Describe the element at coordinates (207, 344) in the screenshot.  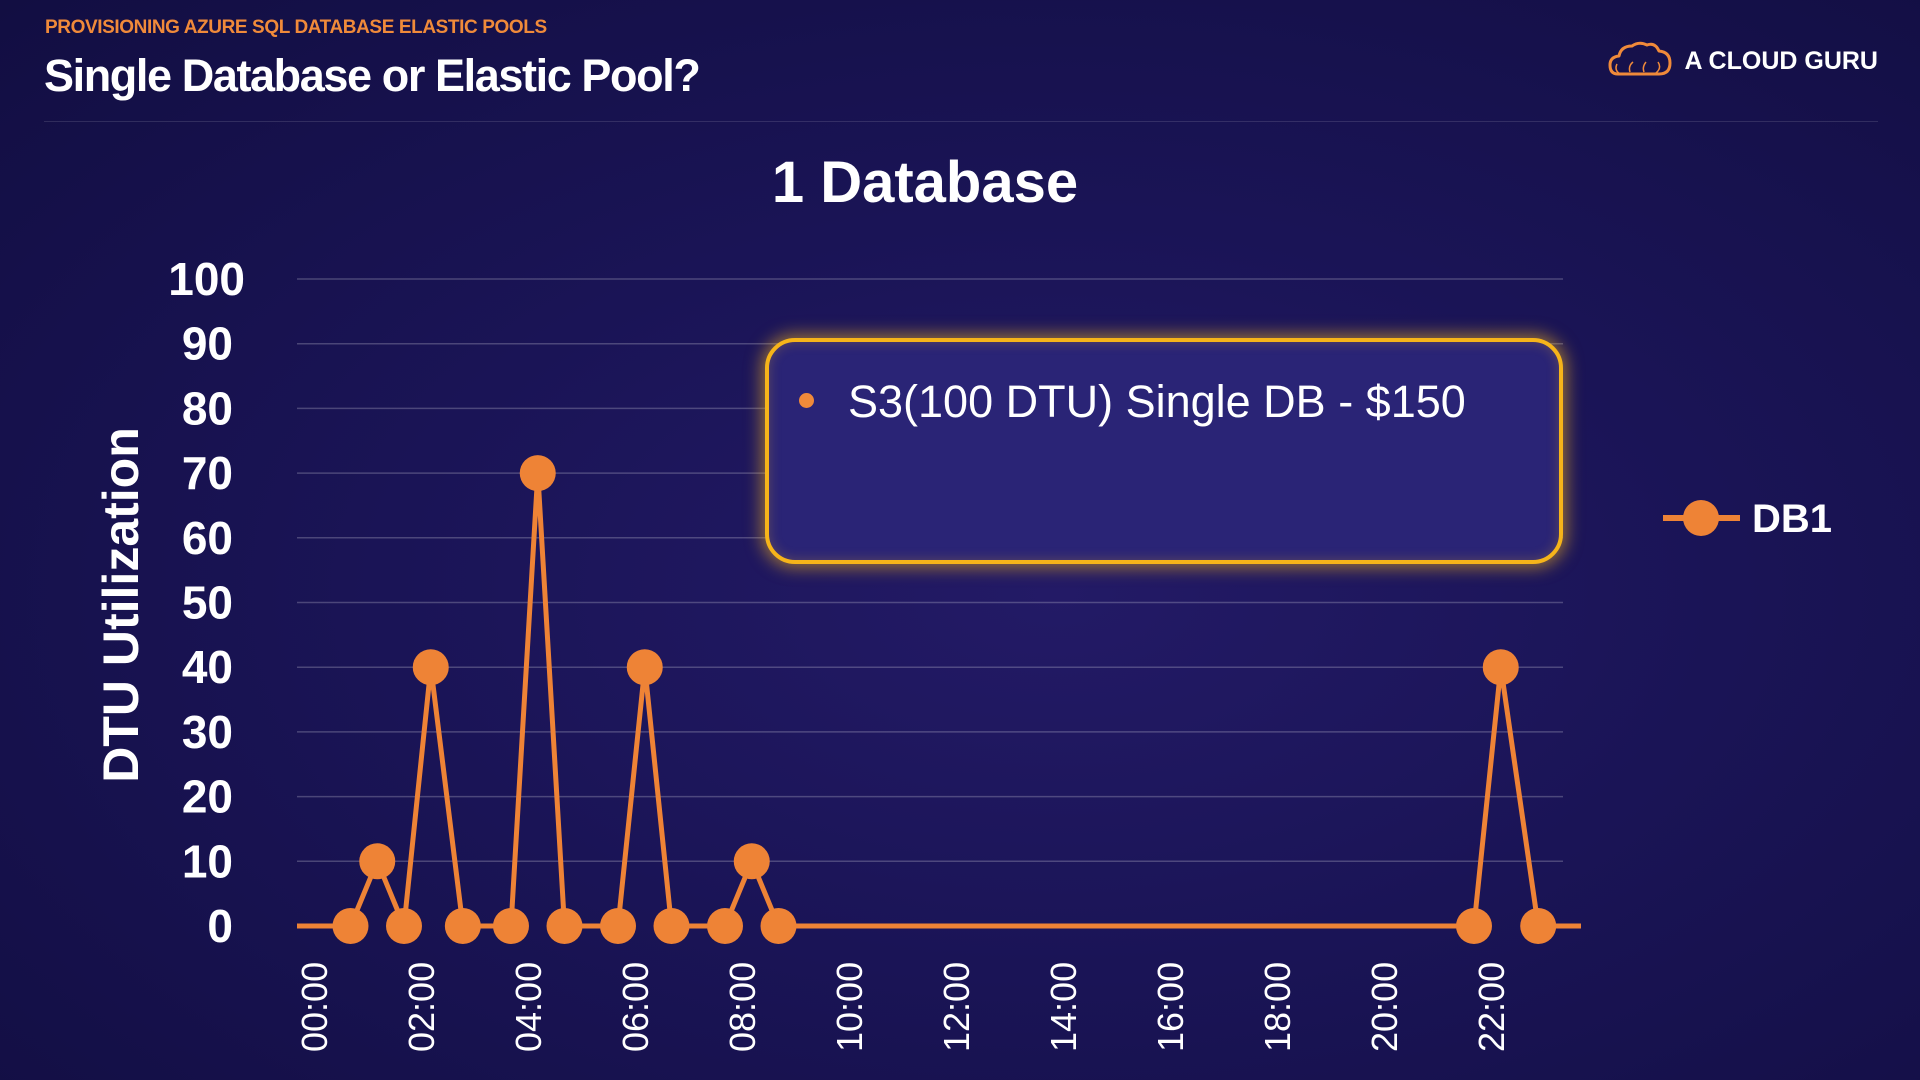
I see `y-tick-label: 90` at that location.